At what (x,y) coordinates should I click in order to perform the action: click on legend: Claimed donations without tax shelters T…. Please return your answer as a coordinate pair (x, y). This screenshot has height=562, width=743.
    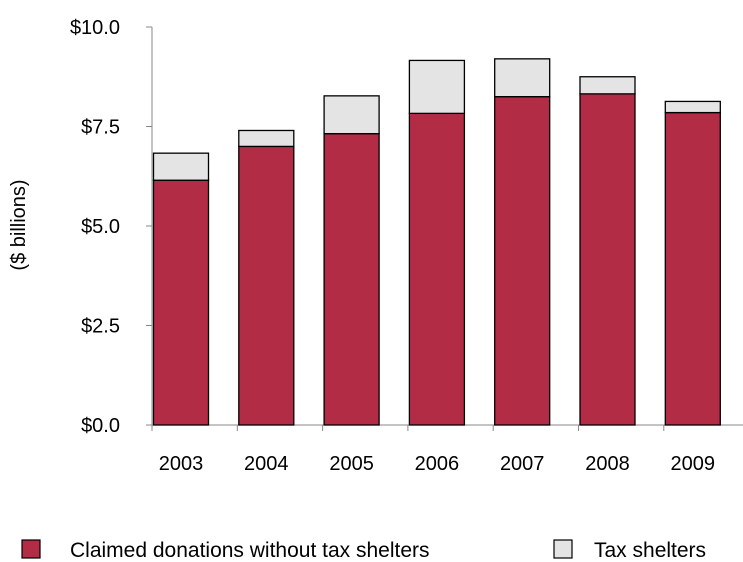
    Looking at the image, I should click on (363, 550).